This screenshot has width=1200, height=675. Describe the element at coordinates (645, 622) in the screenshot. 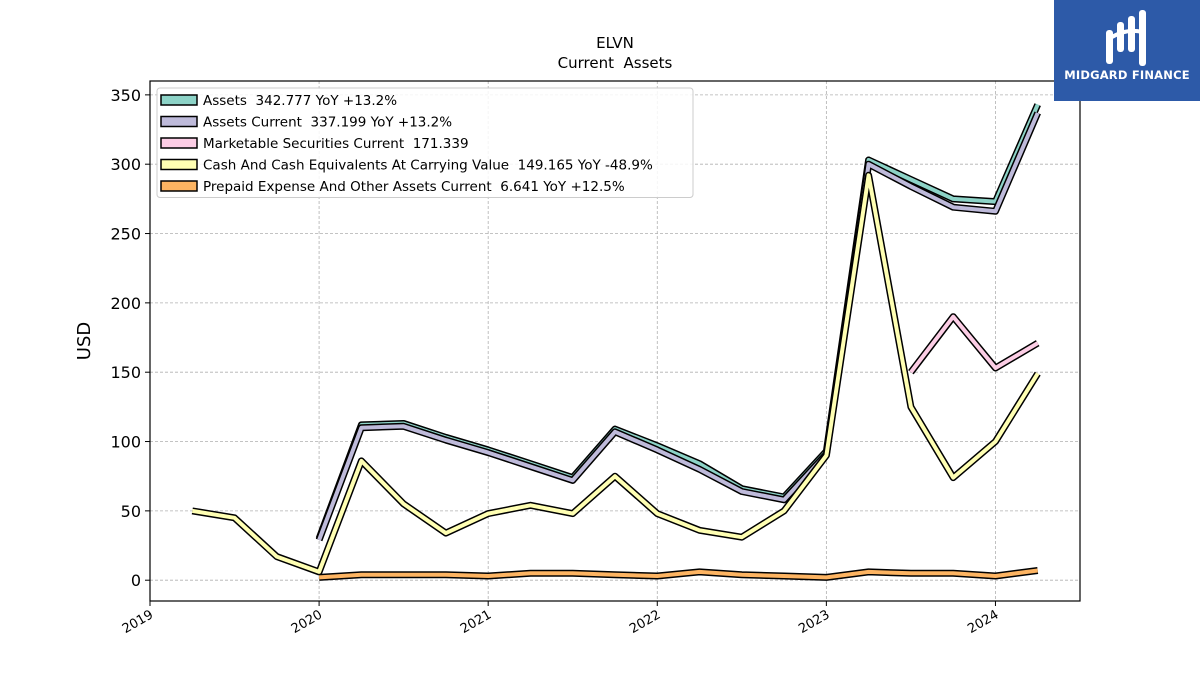

I see `x-tick-label: 2022` at that location.